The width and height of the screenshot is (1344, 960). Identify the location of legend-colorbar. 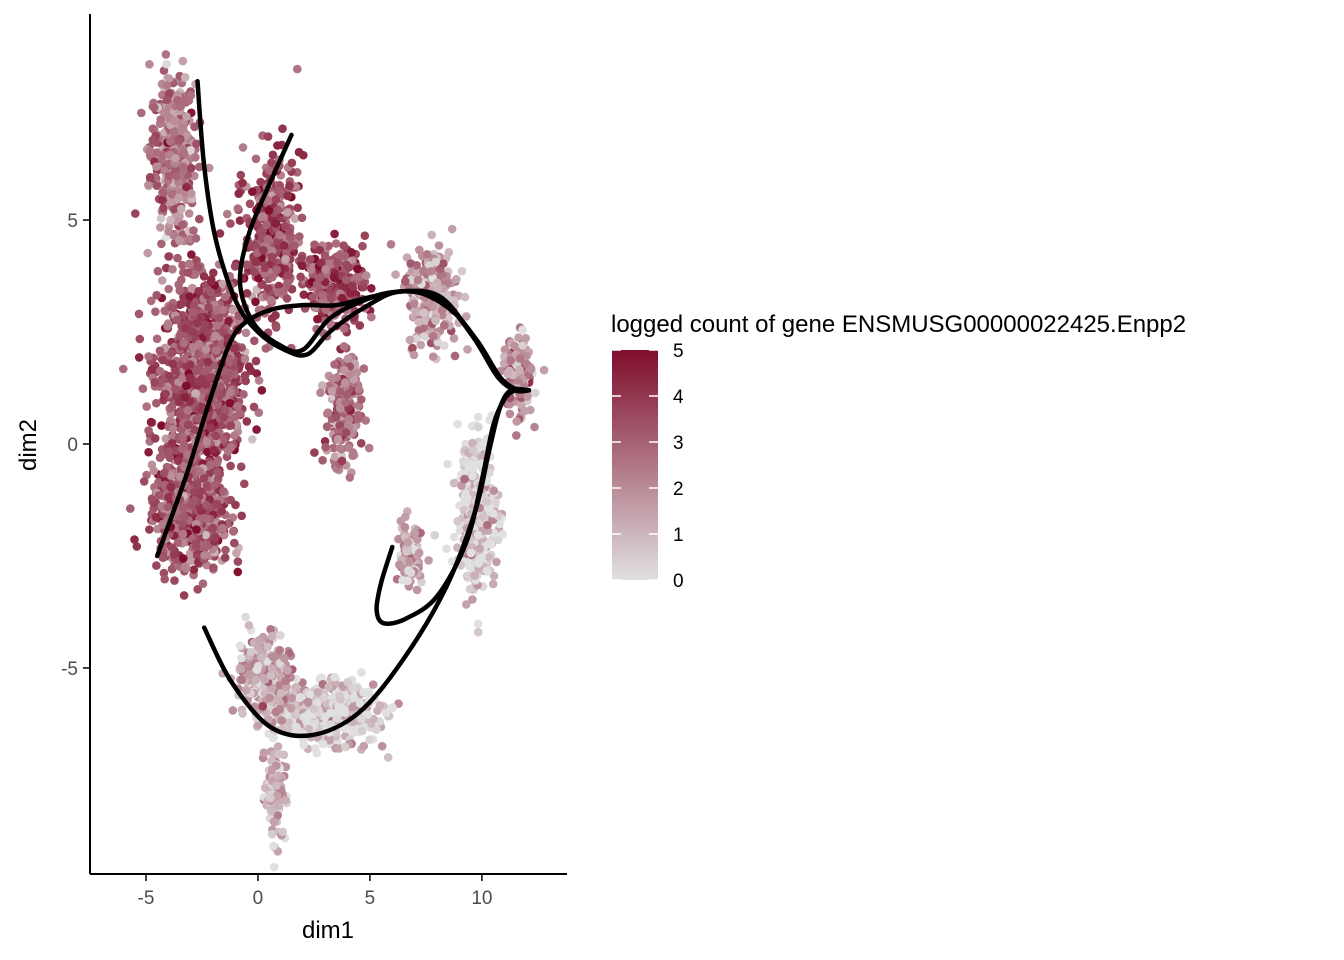
(635, 465).